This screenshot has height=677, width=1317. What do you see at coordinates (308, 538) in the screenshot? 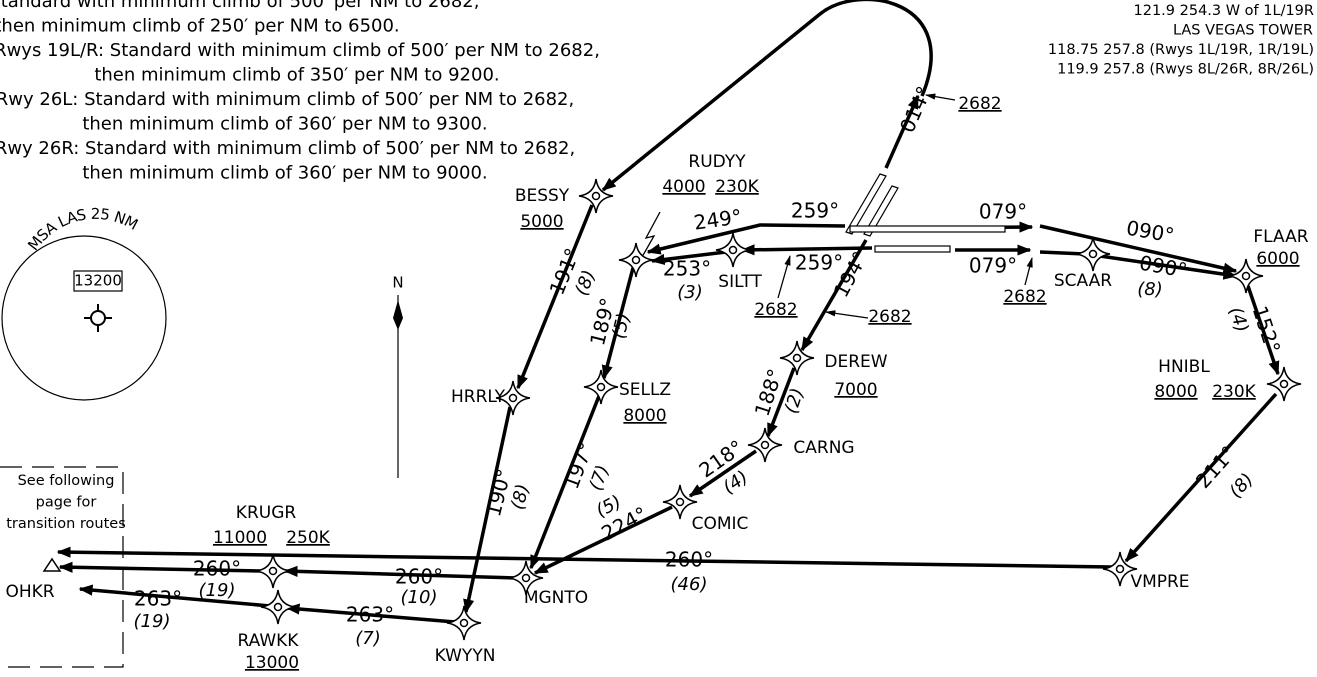
I see `waypoint-speed: 250K` at bounding box center [308, 538].